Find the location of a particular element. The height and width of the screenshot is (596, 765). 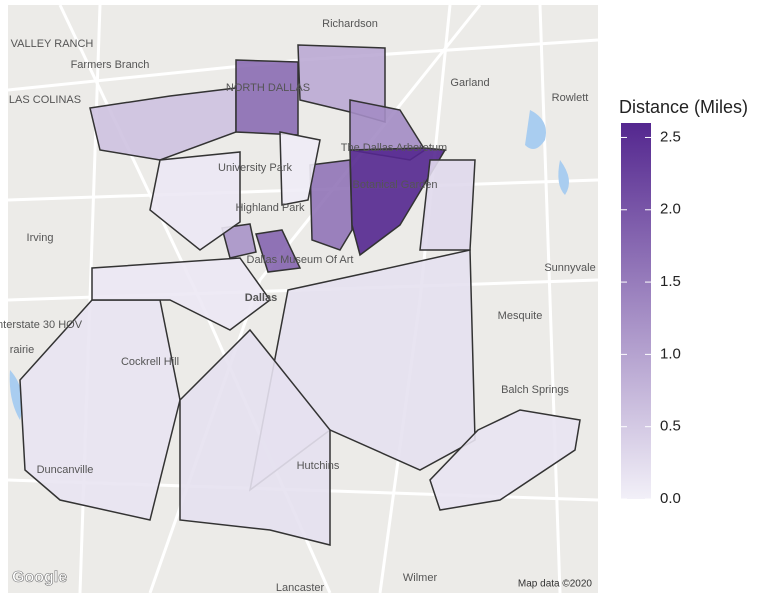

place-label: Irving is located at coordinates (40, 238).